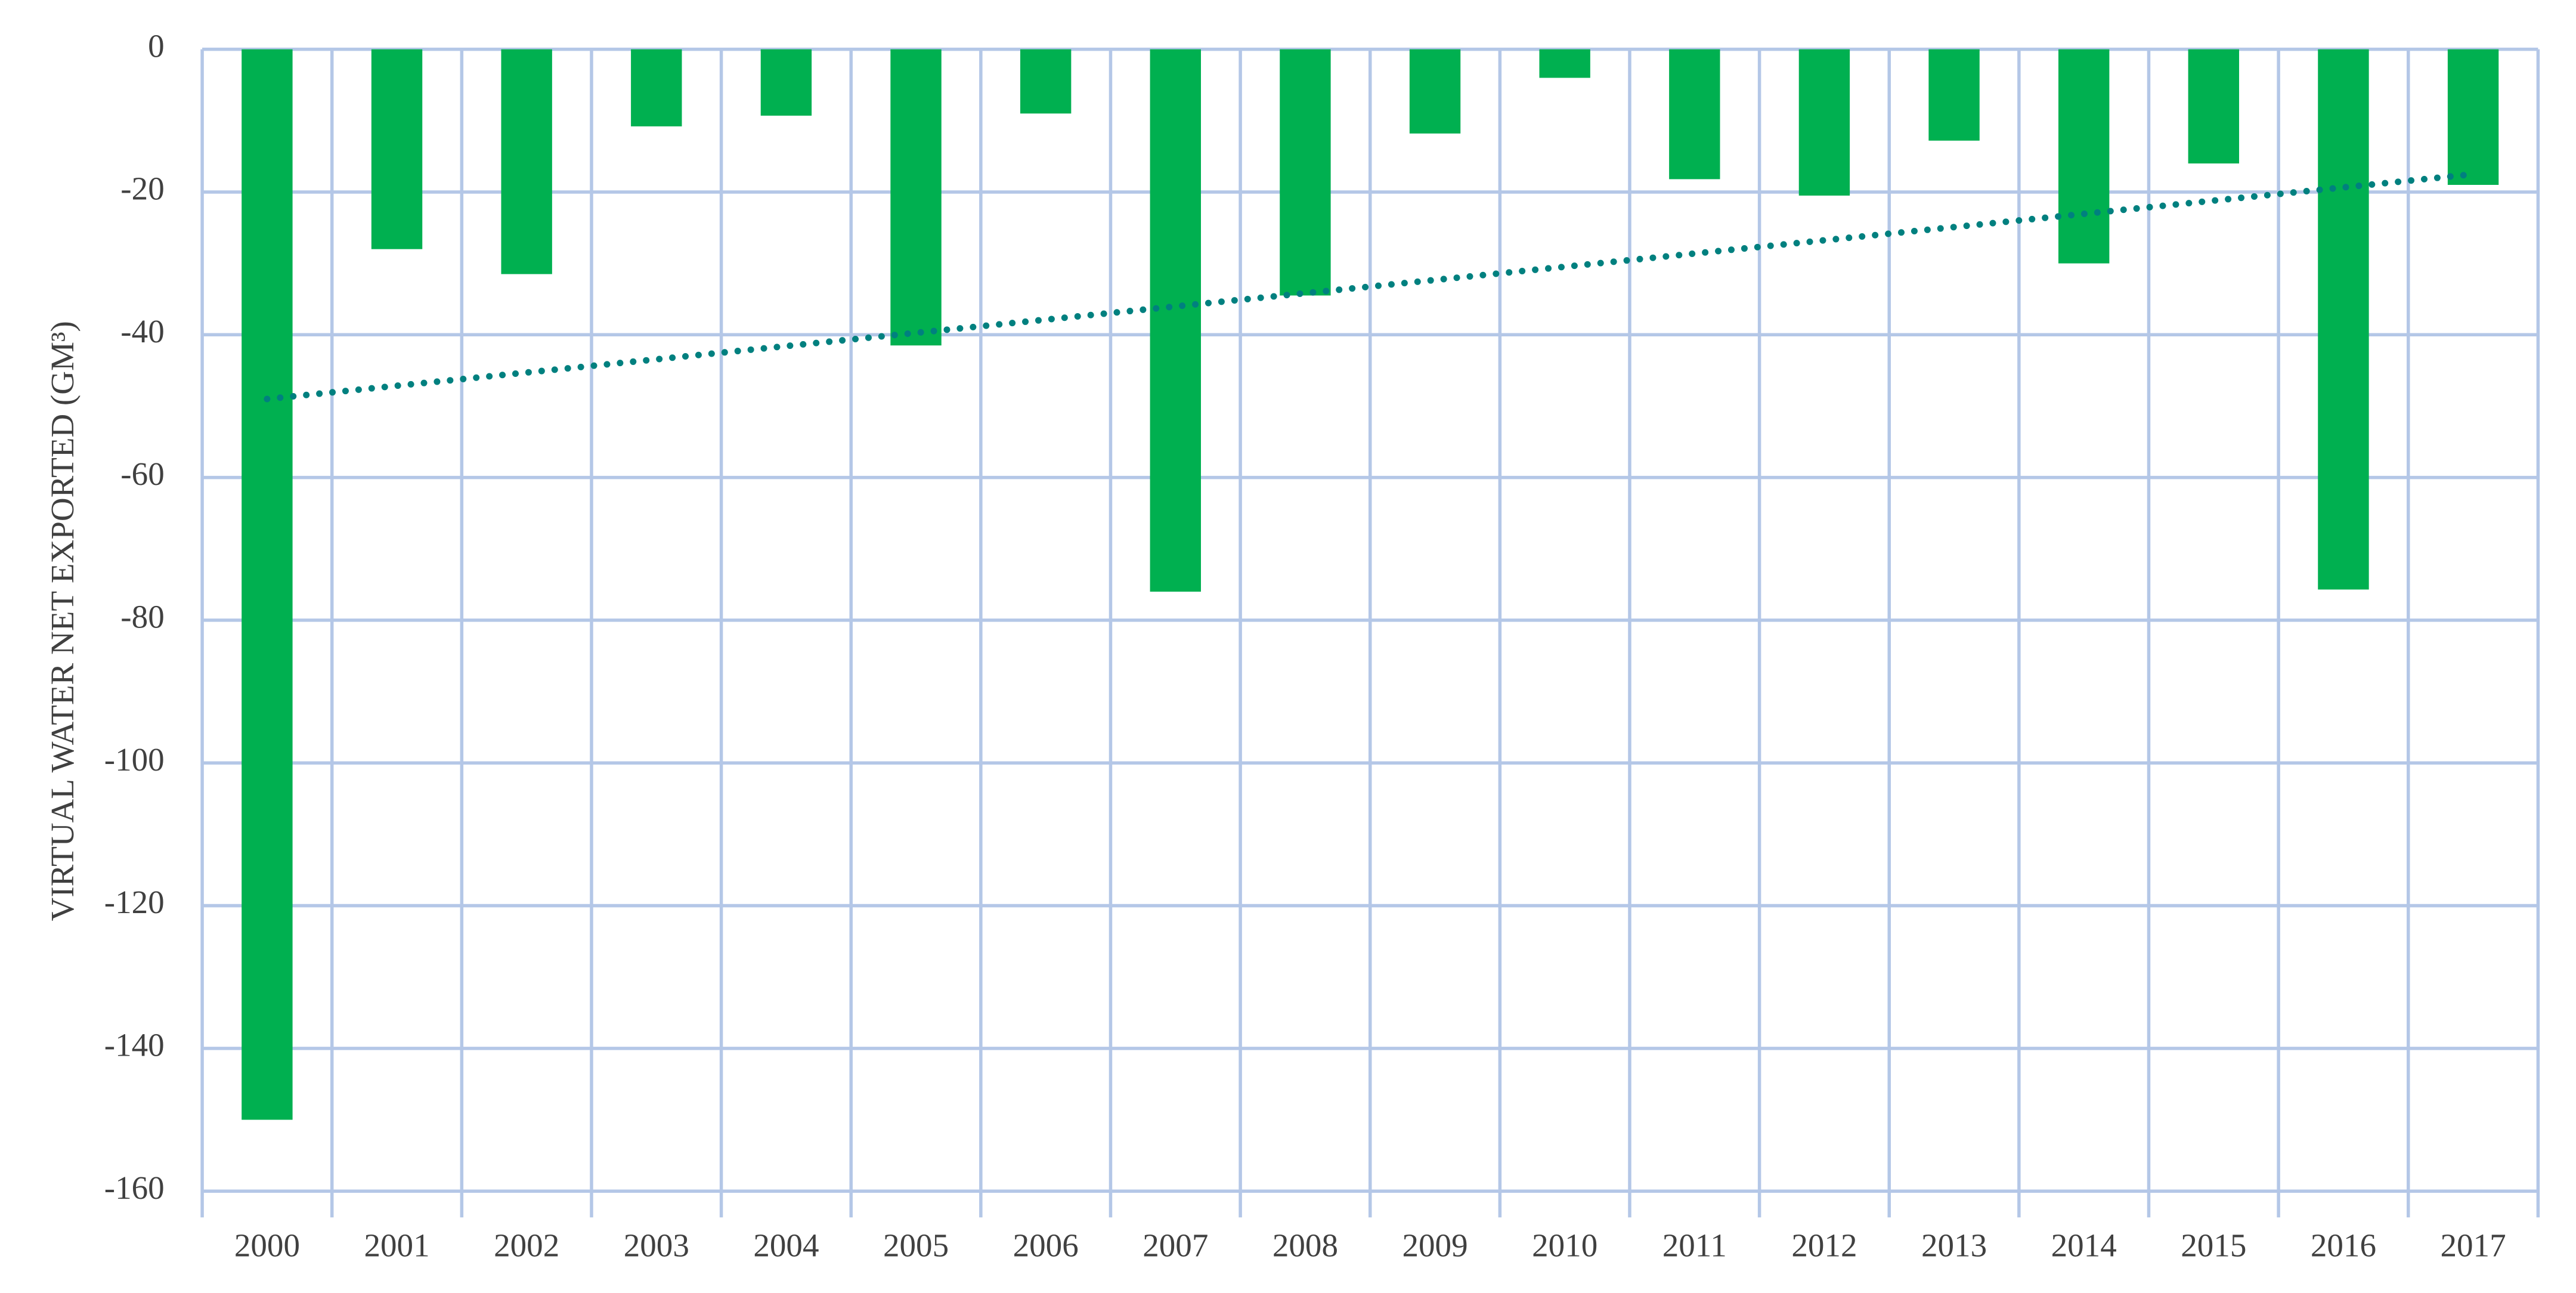 Image resolution: width=2576 pixels, height=1293 pixels. Describe the element at coordinates (142, 474) in the screenshot. I see `y-tick-label: -60` at that location.